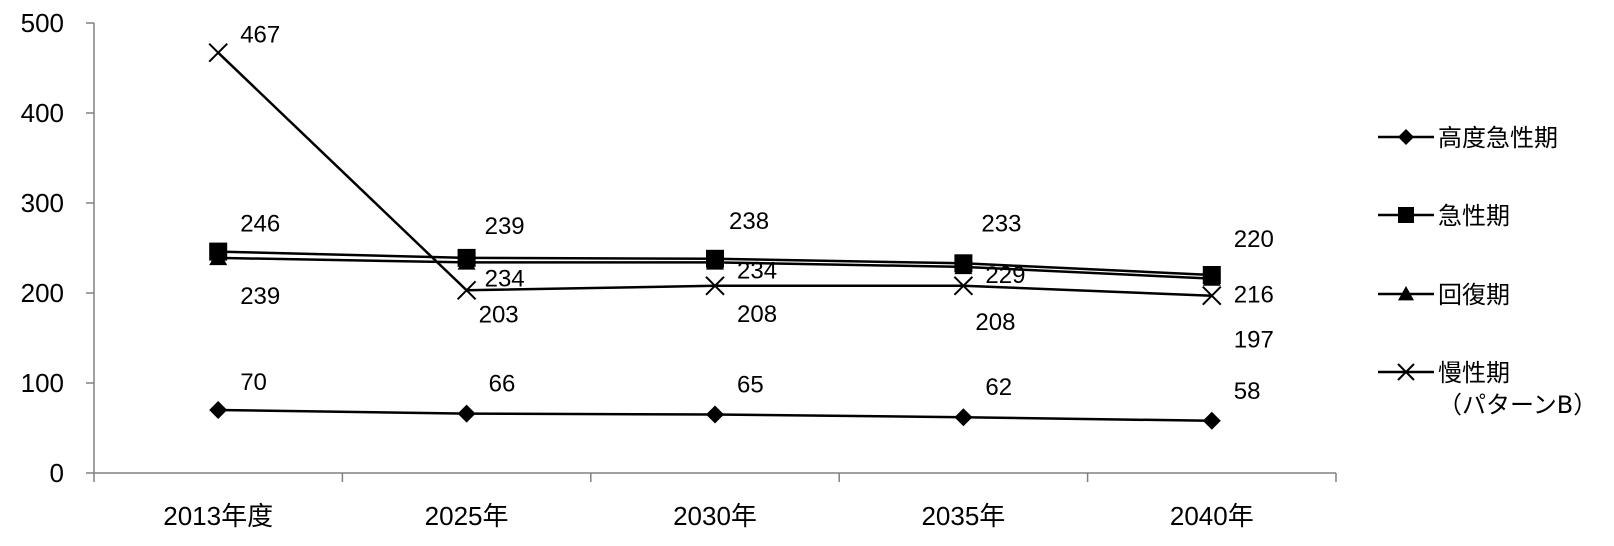 The height and width of the screenshot is (546, 1614). Describe the element at coordinates (42, 113) in the screenshot. I see `y-tick-label: 400` at that location.